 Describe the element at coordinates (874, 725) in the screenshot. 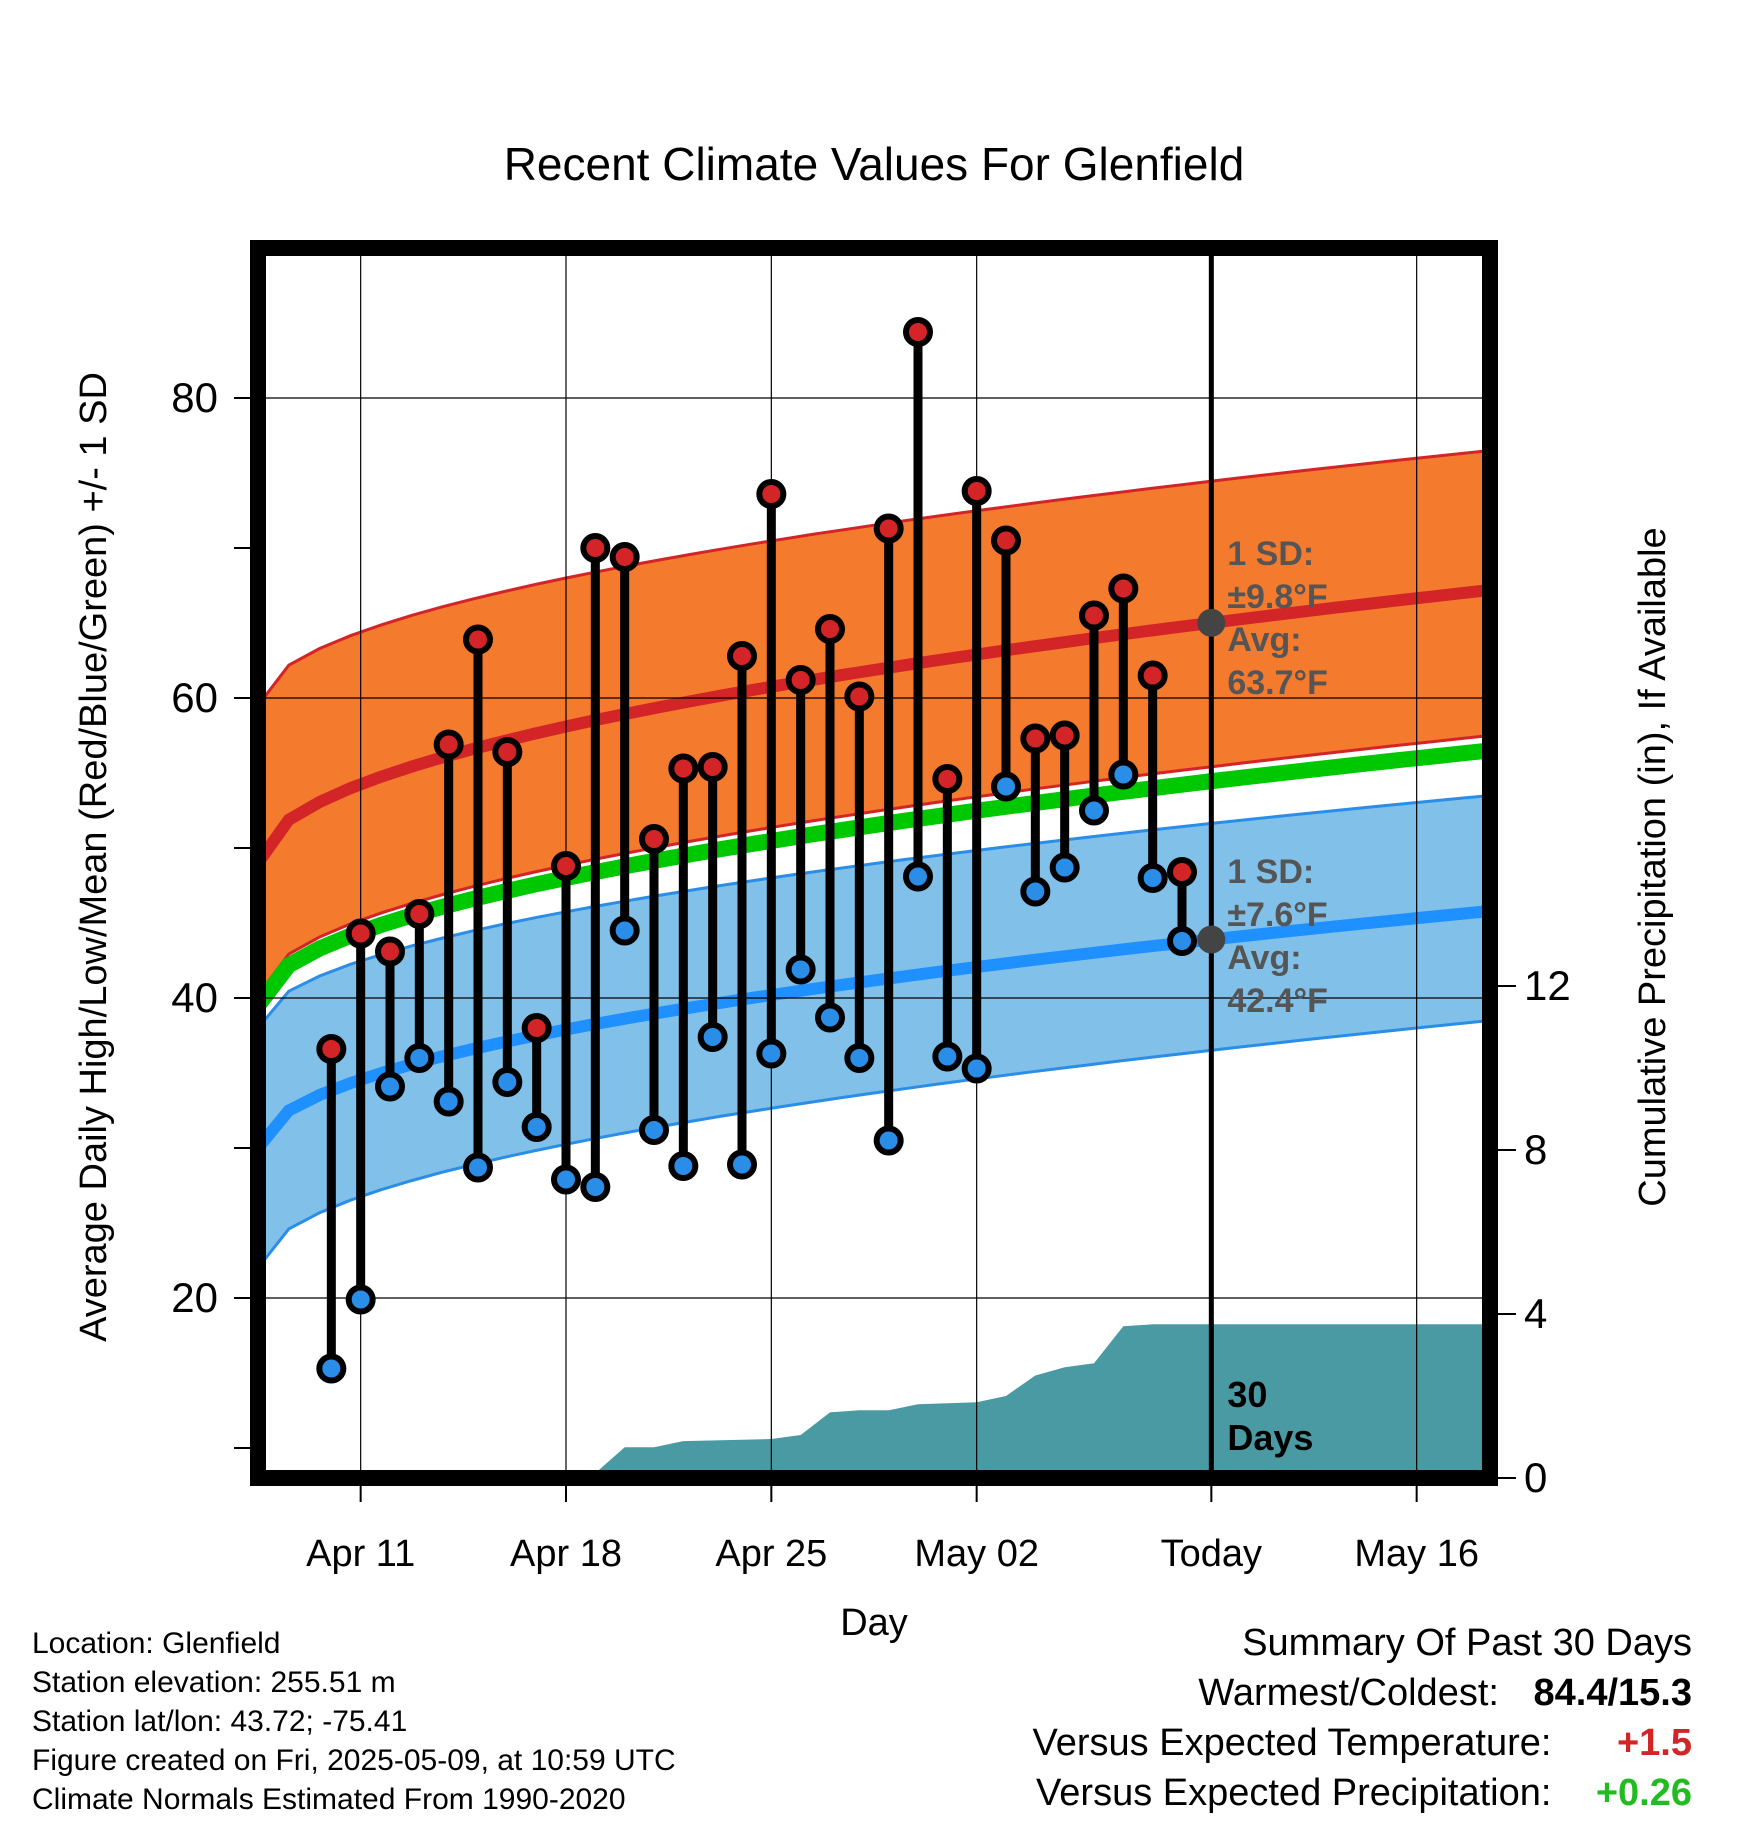

I see `high-avg-line` at that location.